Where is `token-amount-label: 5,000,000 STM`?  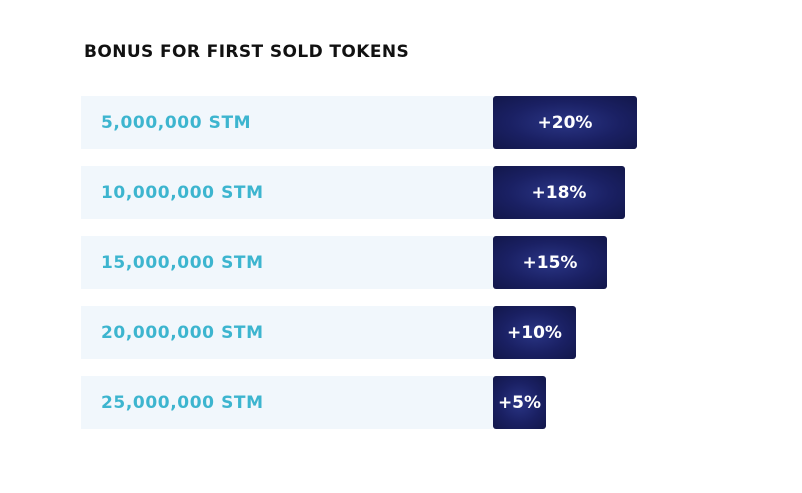 token-amount-label: 5,000,000 STM is located at coordinates (287, 122).